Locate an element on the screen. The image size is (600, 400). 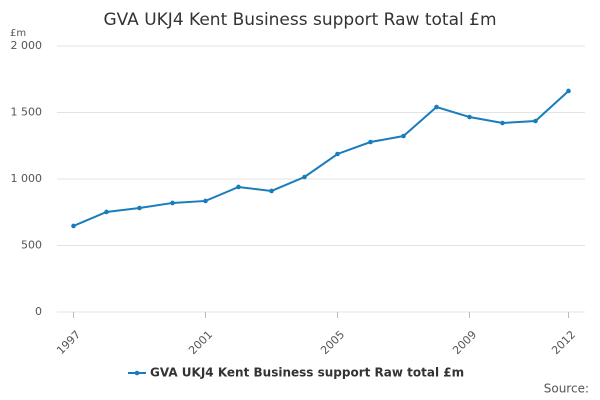
x-tick-label: 2009 is located at coordinates (464, 342).